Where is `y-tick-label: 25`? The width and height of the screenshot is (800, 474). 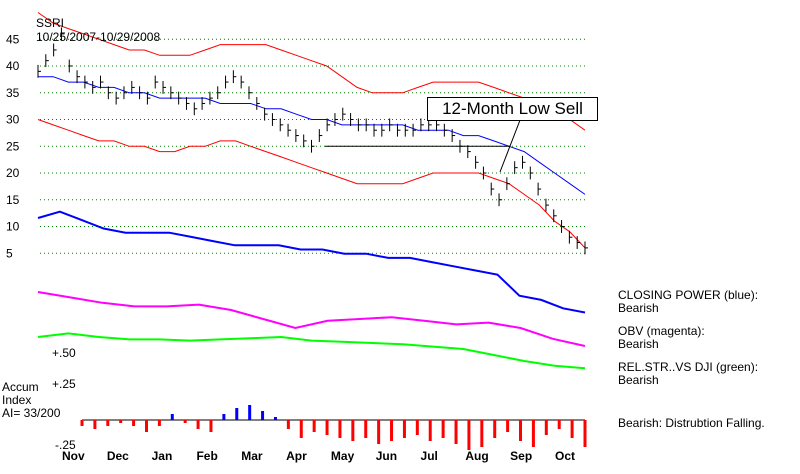
y-tick-label: 25 is located at coordinates (13, 146).